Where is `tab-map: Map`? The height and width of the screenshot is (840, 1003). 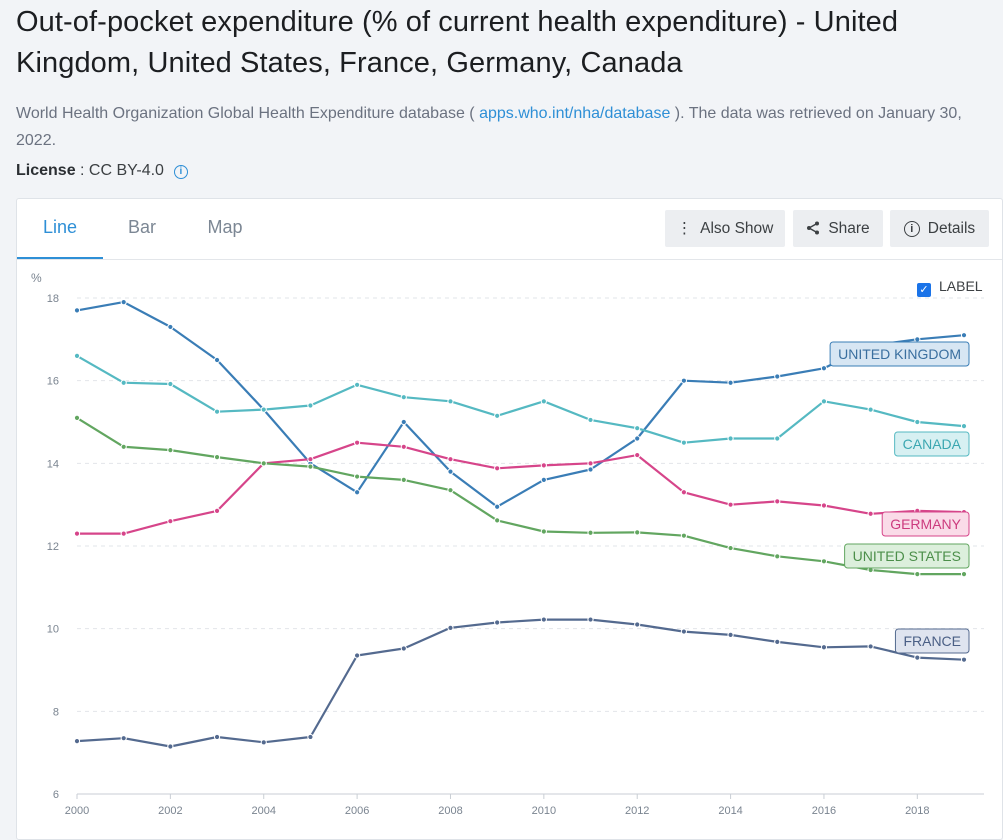 tab-map: Map is located at coordinates (225, 227).